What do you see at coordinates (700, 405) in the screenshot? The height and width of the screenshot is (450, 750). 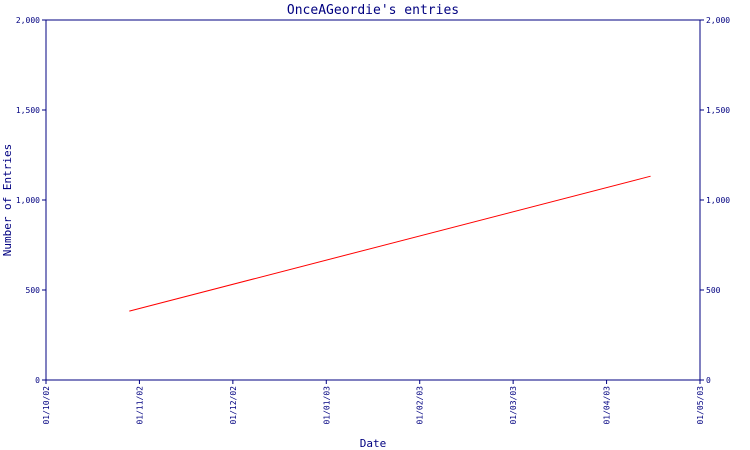 I see `x-tick-label: 01/05/03` at bounding box center [700, 405].